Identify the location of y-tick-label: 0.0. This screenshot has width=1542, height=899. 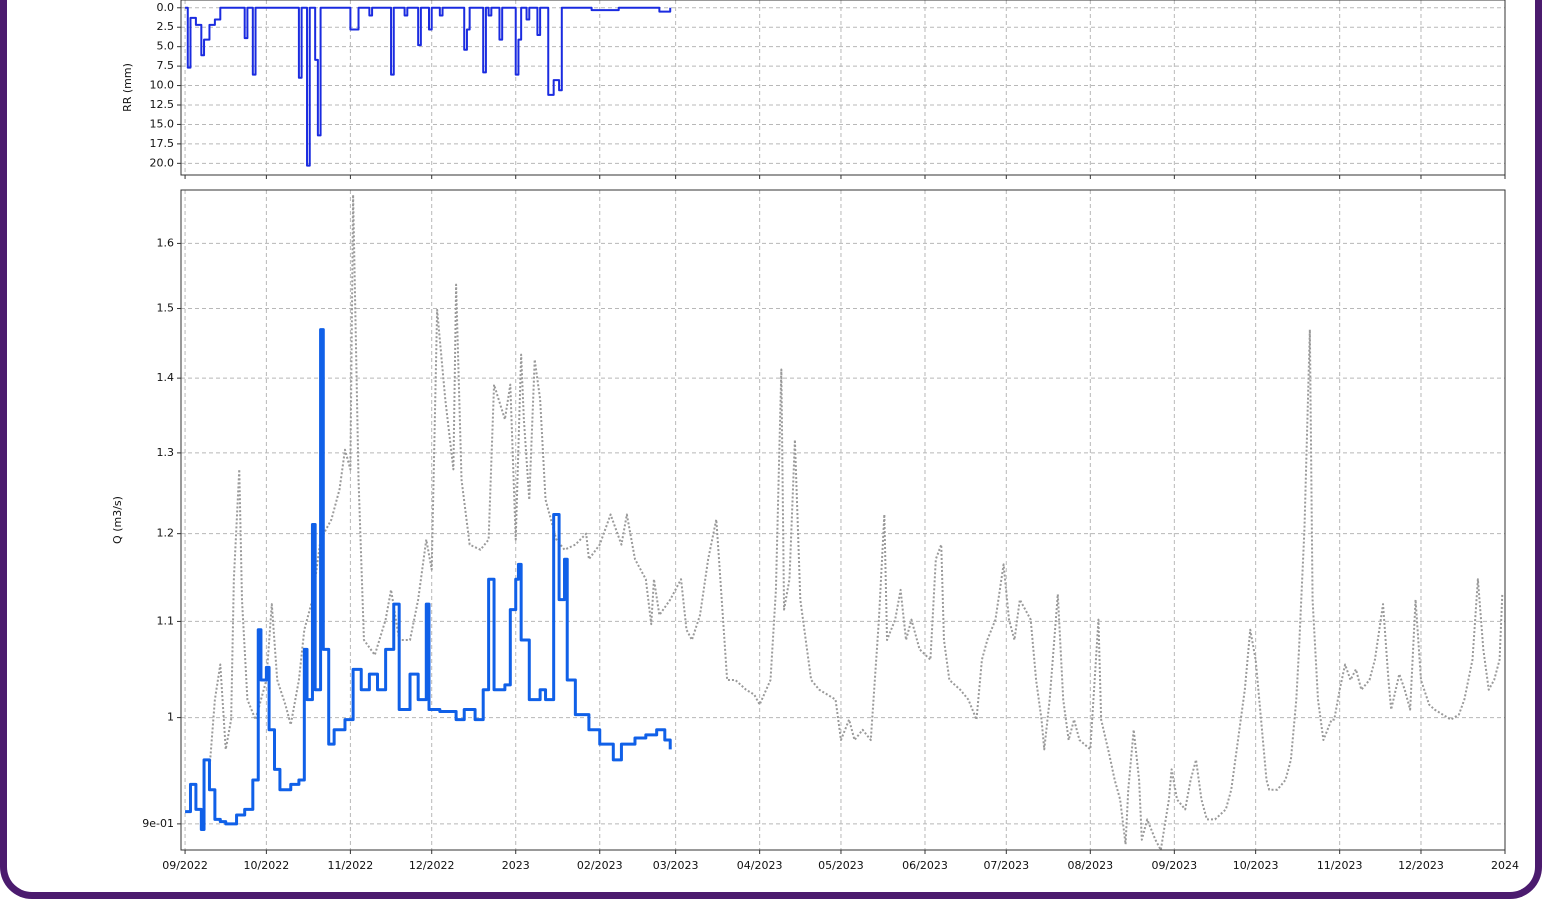
(166, 7).